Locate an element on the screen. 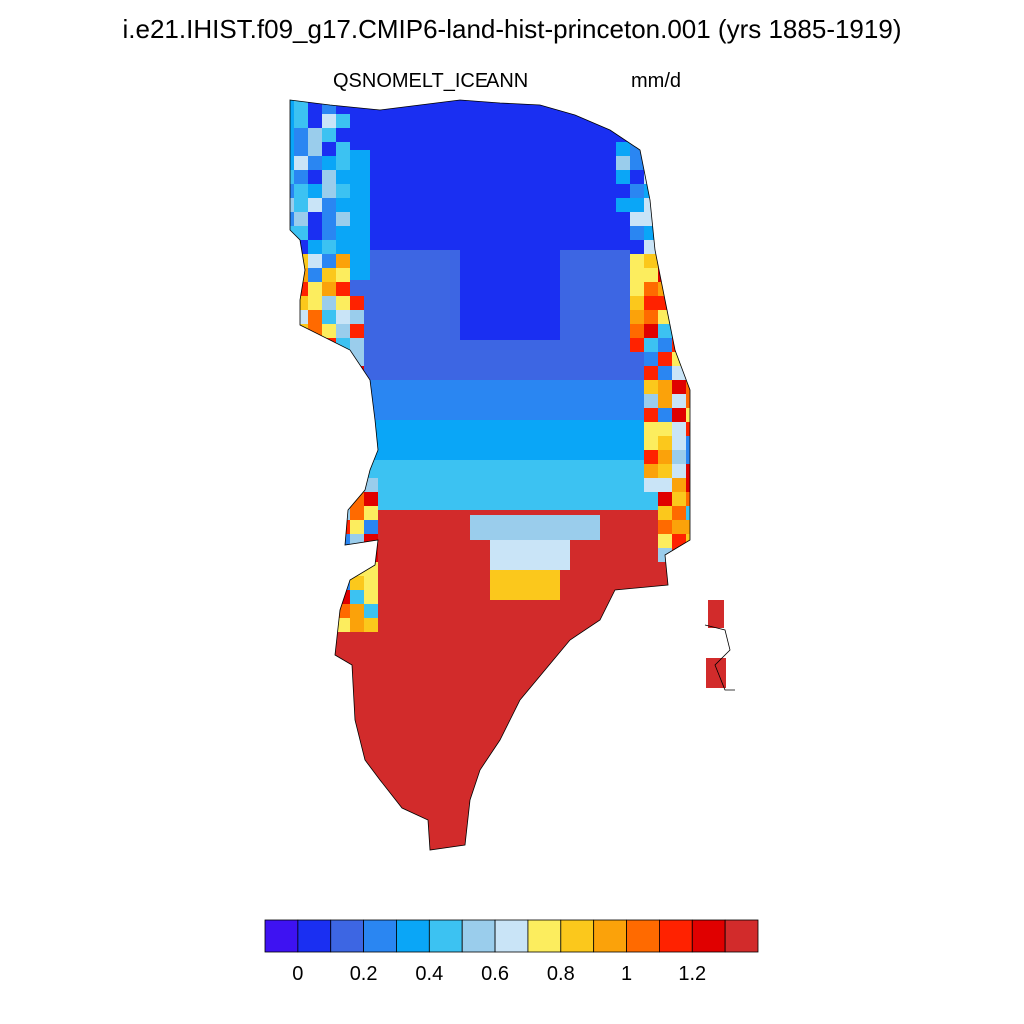 The image size is (1024, 1024). colorbar-tick-label: 0.2 is located at coordinates (364, 974).